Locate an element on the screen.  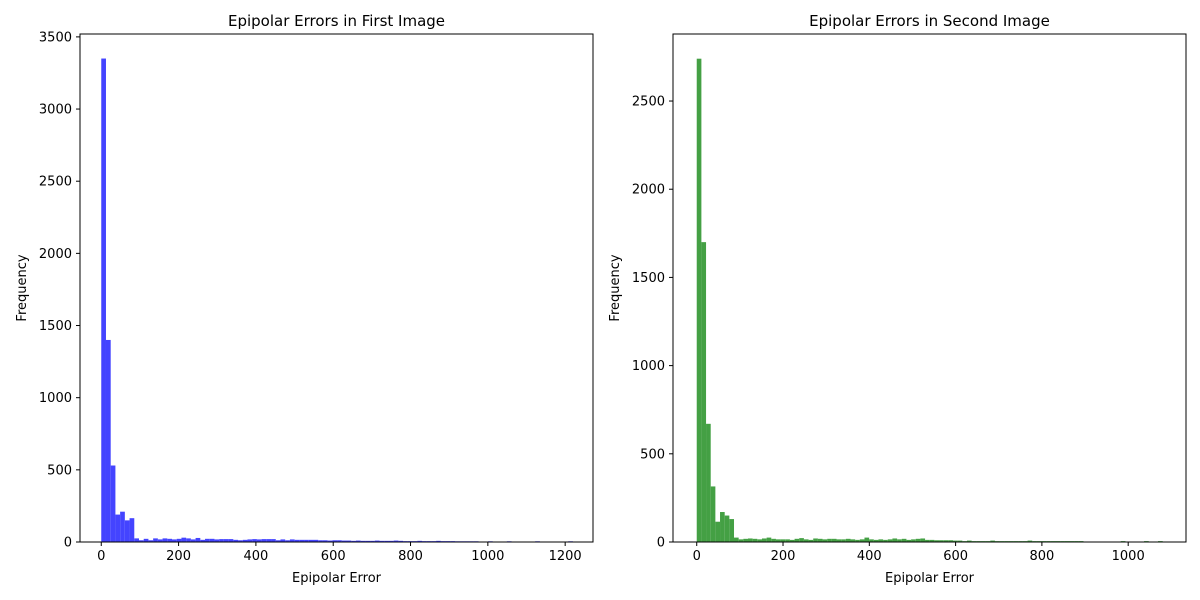
x-tick-label: 0 is located at coordinates (101, 556).